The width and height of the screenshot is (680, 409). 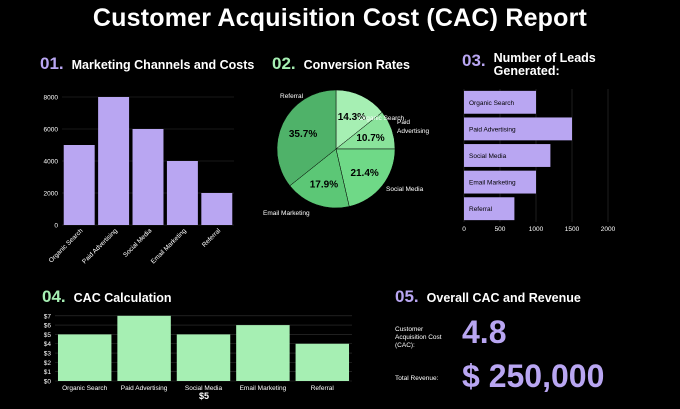 I want to click on x-tick-label: 0, so click(x=464, y=229).